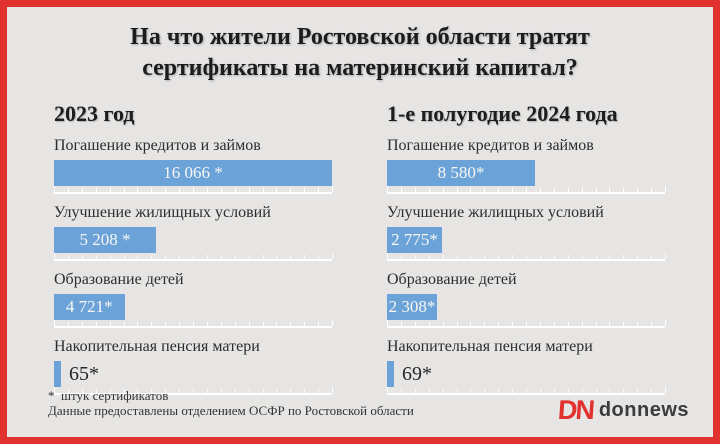 Image resolution: width=720 pixels, height=444 pixels. What do you see at coordinates (360, 37) in the screenshot?
I see `title-line-1: На что жители Ростовской области тратят` at bounding box center [360, 37].